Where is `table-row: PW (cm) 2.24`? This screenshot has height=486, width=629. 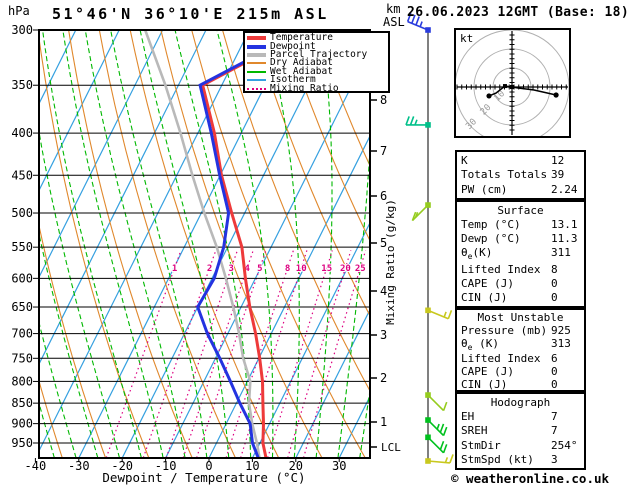
table-row: PW (cm) 2.24 is located at coordinates (520, 189).